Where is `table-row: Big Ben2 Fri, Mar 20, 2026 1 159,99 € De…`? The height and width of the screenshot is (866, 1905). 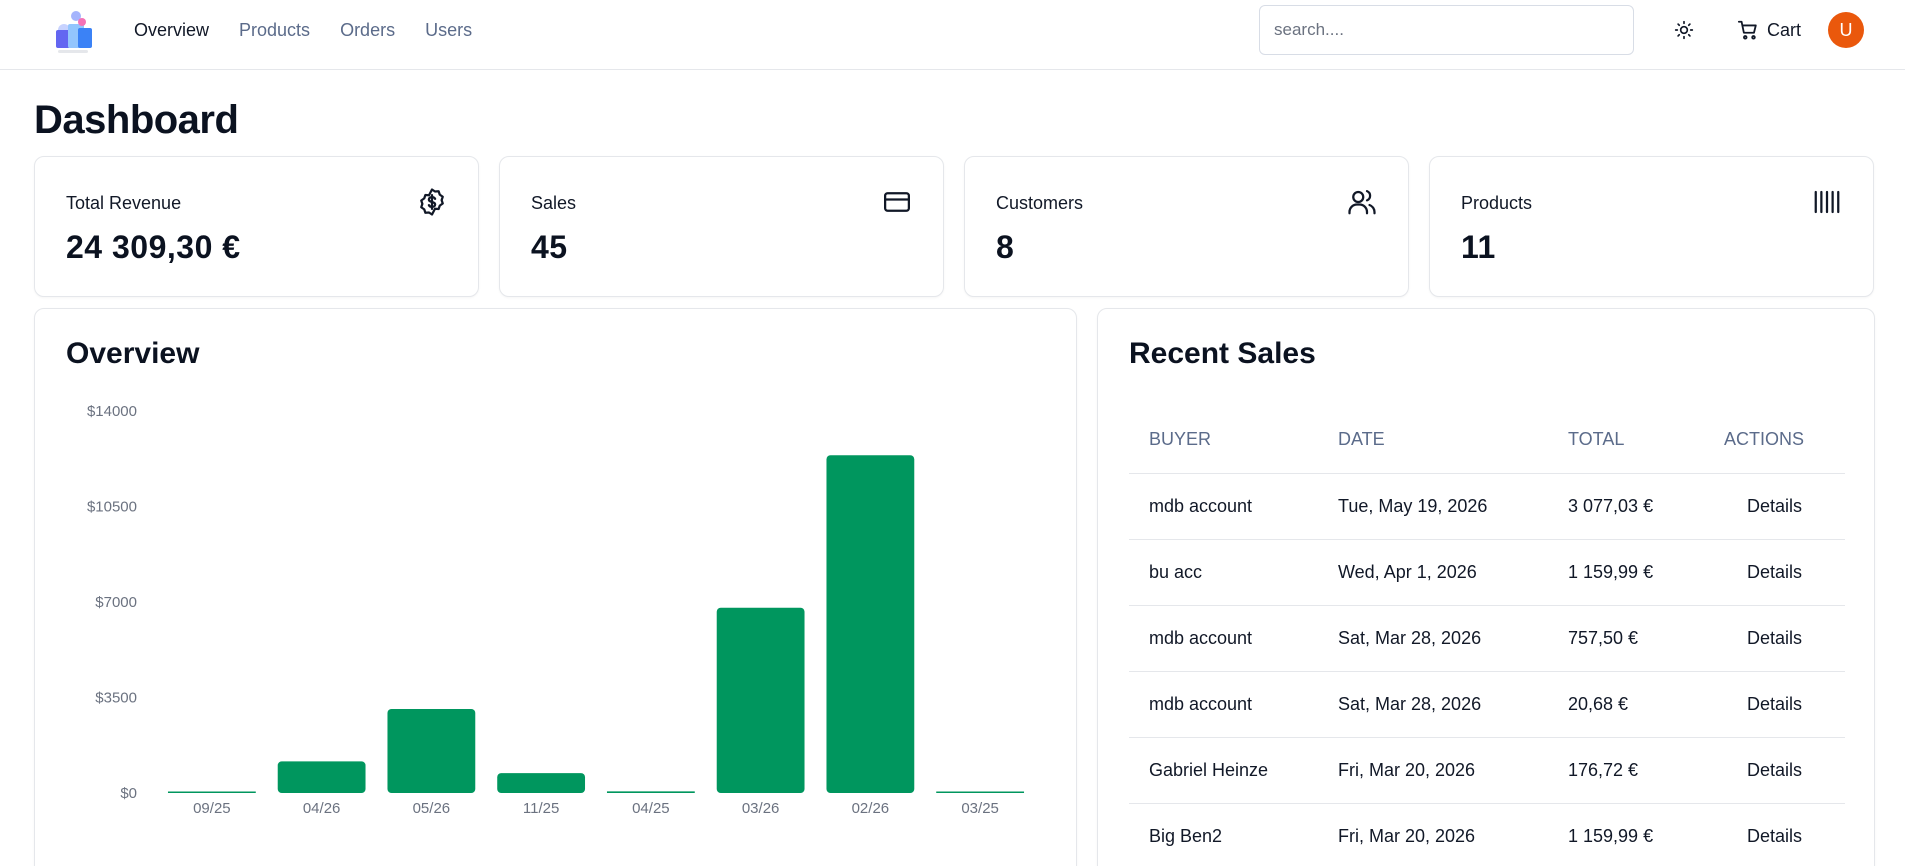
table-row: Big Ben2 Fri, Mar 20, 2026 1 159,99 € De… is located at coordinates (1487, 834).